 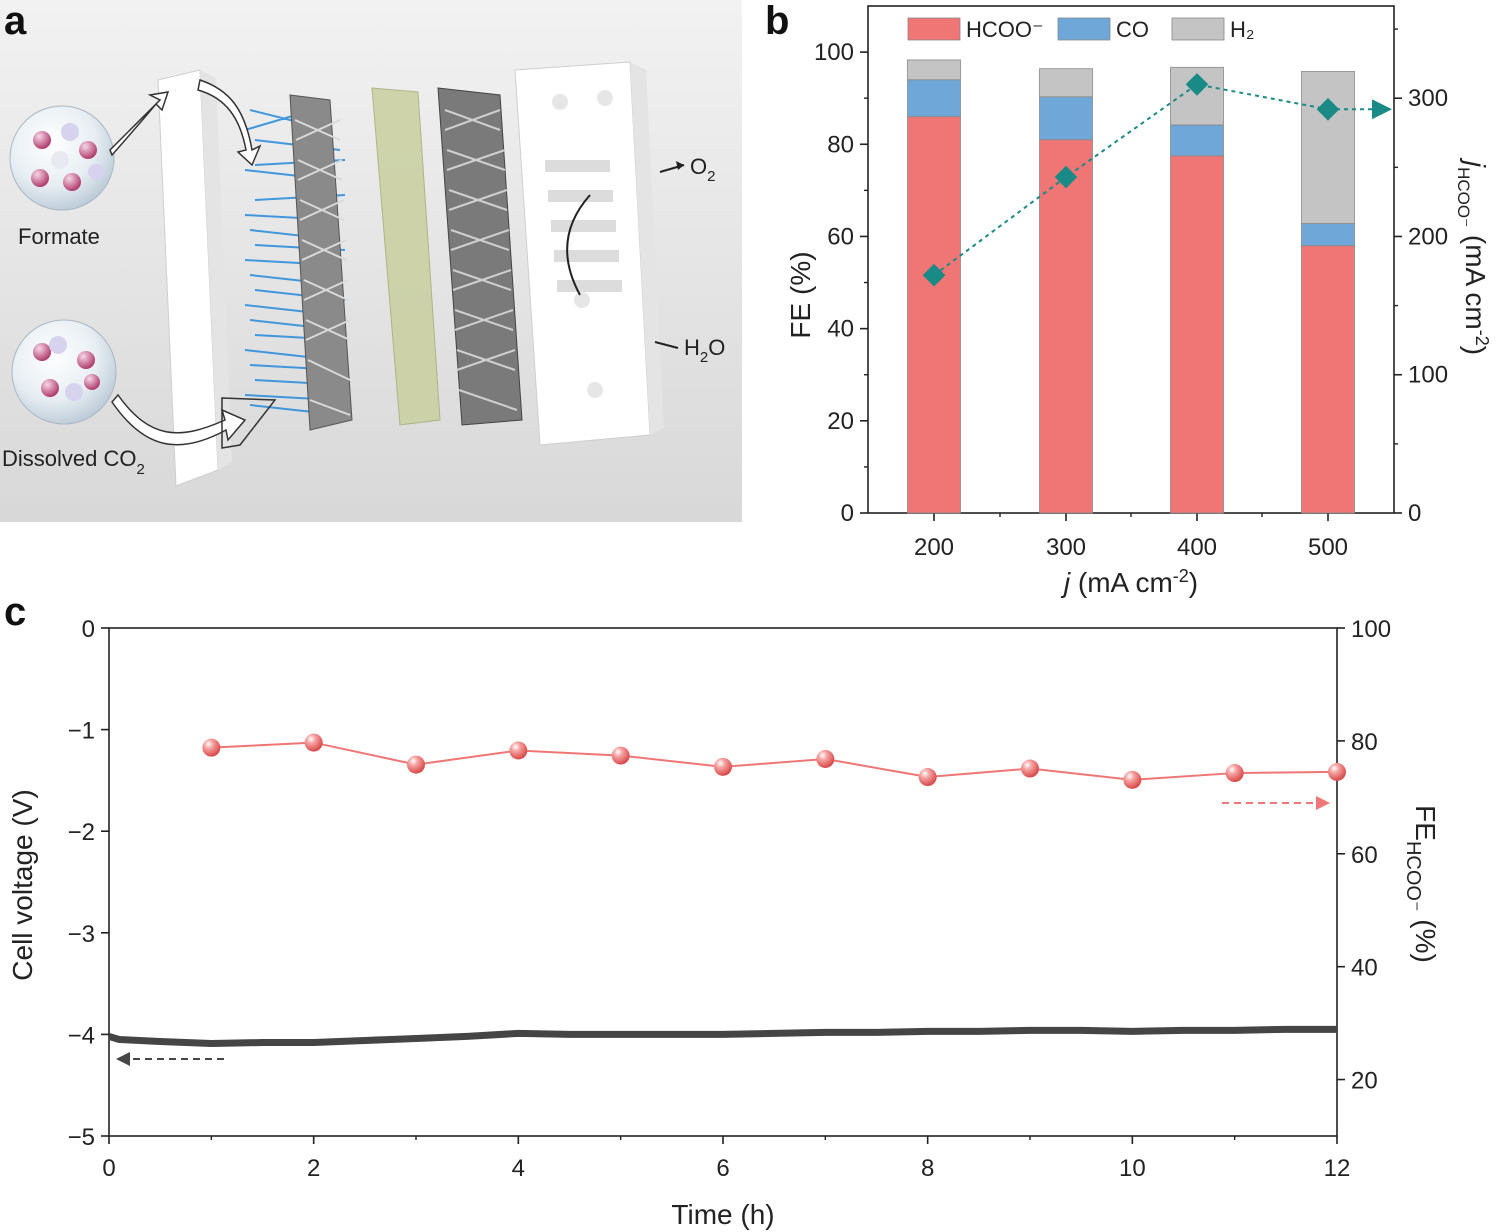 I want to click on bars-b, so click(x=1131, y=286).